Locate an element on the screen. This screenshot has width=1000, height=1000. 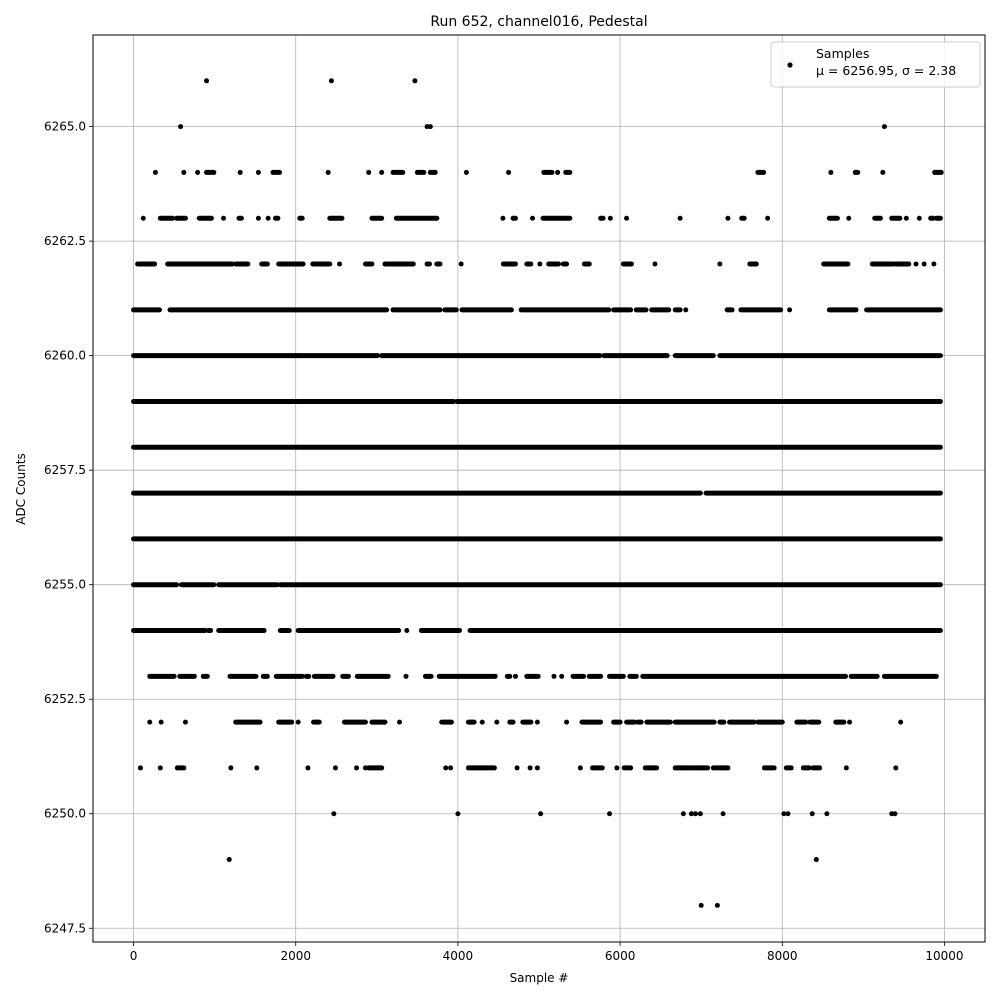
legend: Samples μ = 6256.95, σ = 2.38 is located at coordinates (875, 64).